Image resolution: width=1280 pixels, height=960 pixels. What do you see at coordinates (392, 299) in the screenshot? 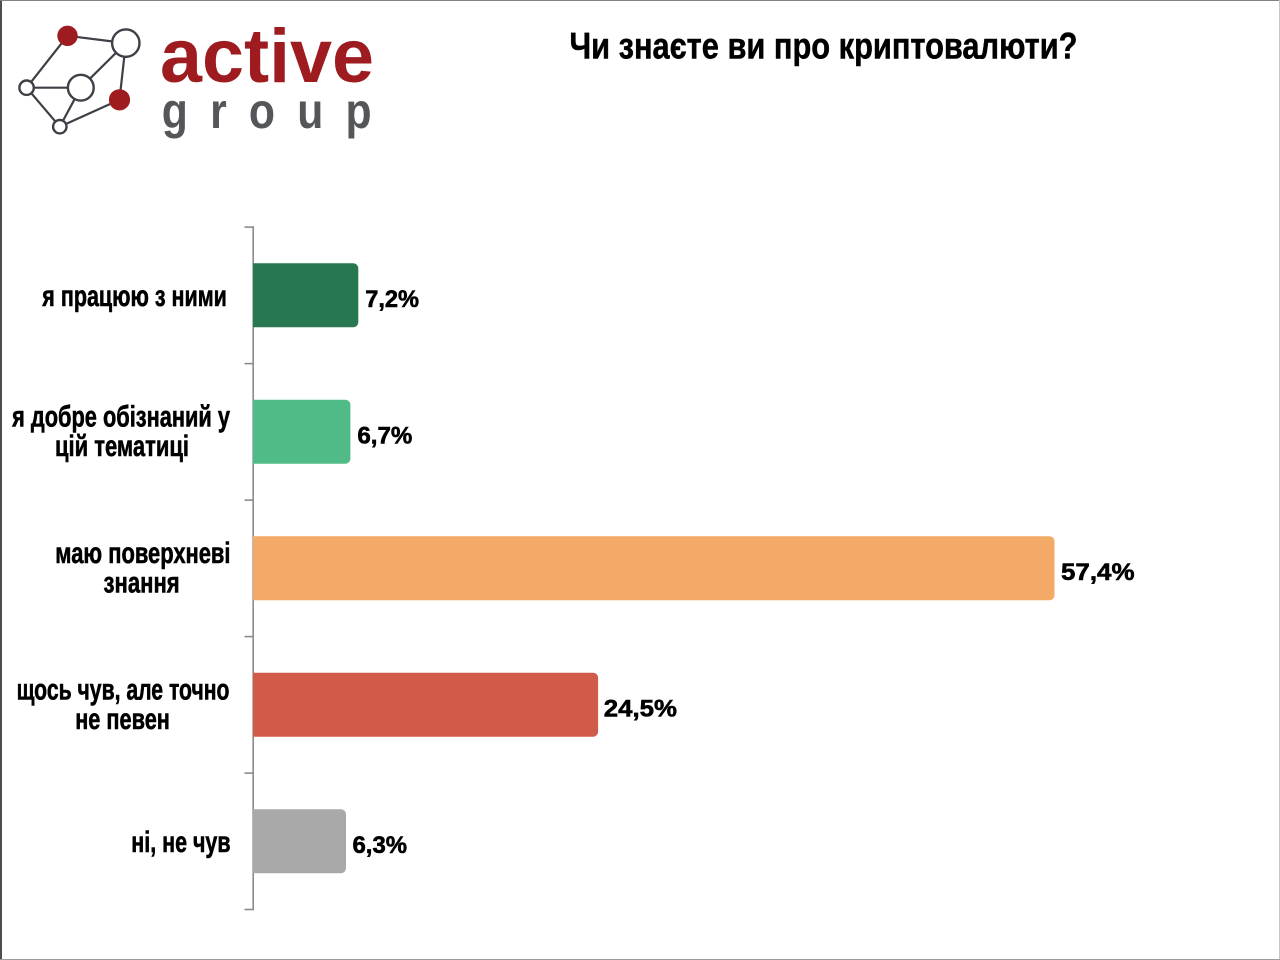
I see `svg-text: 7,2%` at bounding box center [392, 299].